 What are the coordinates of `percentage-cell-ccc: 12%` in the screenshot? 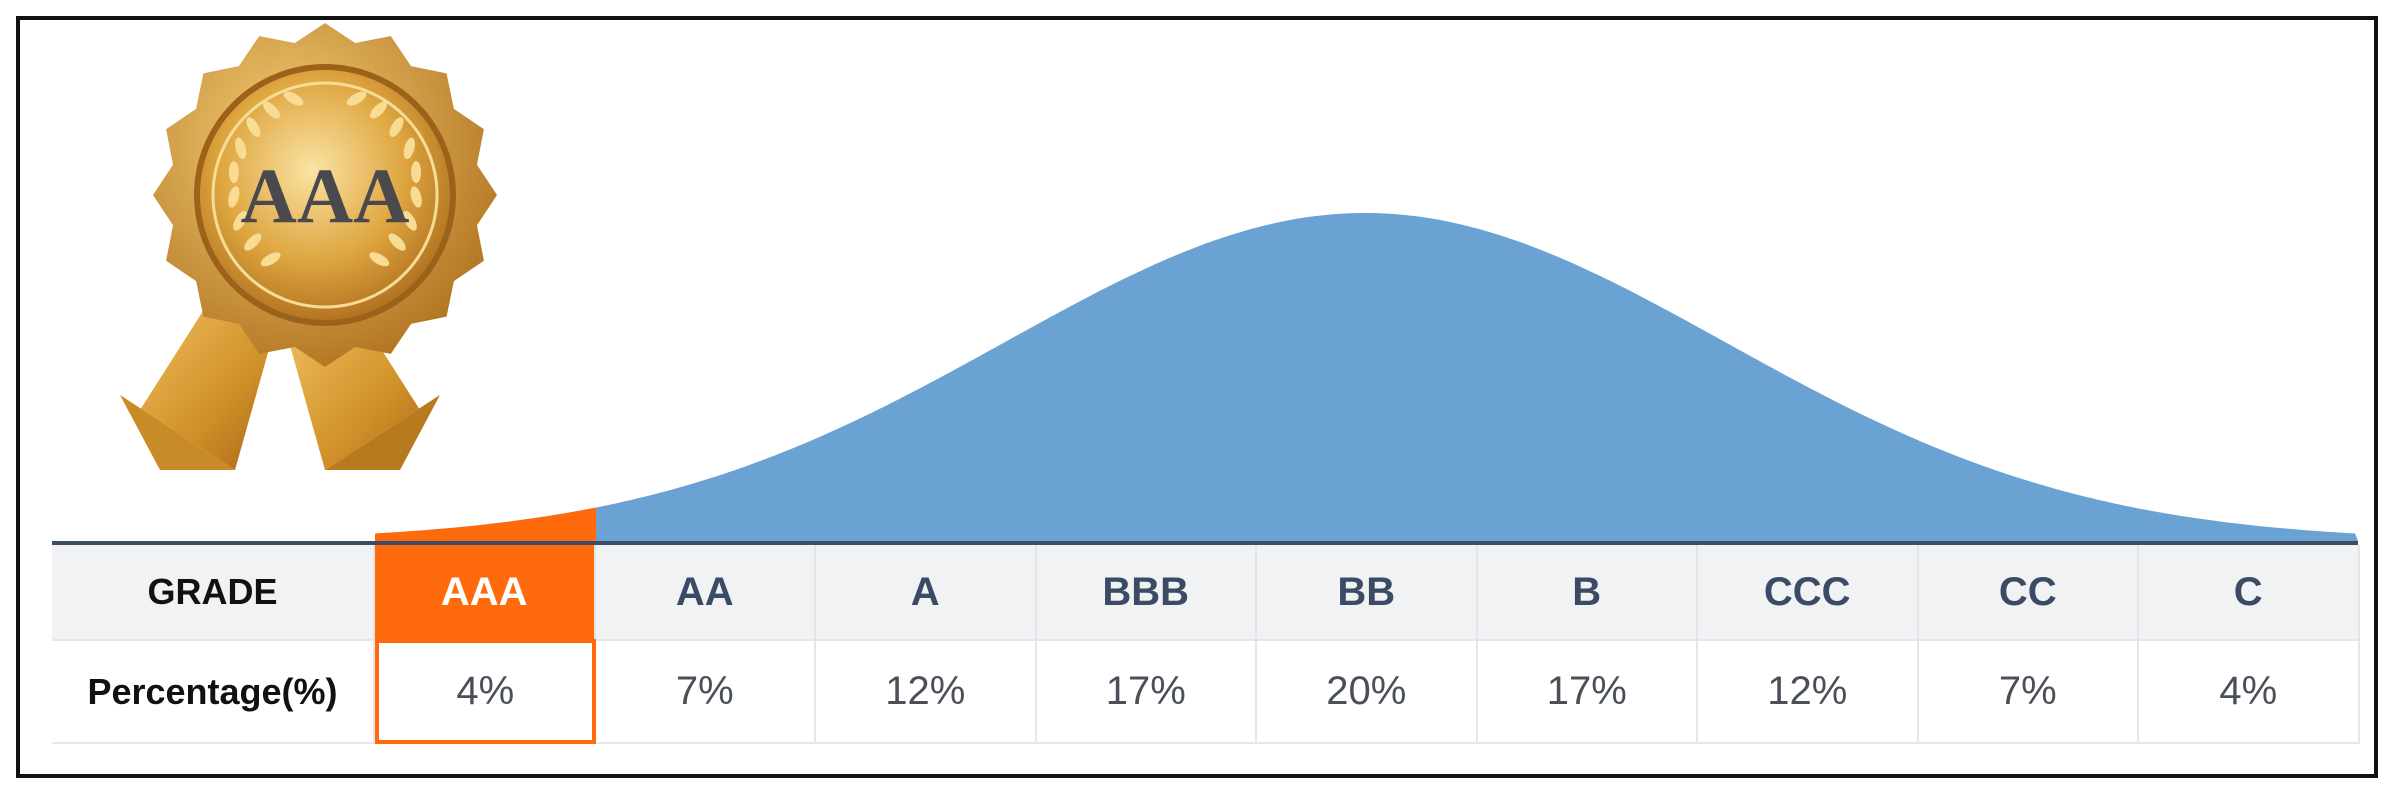 It's located at (1808, 691).